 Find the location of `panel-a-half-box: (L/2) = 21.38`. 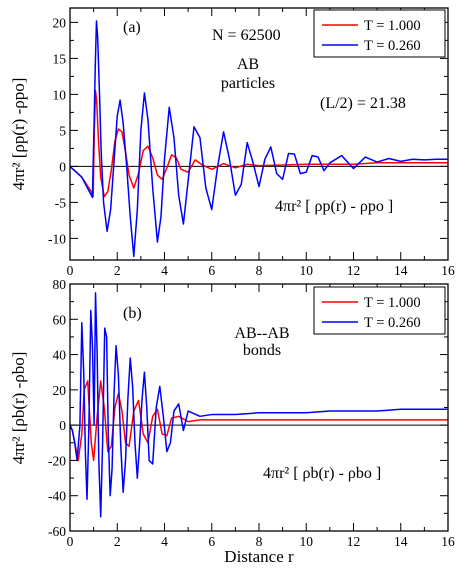

panel-a-half-box: (L/2) = 21.38 is located at coordinates (363, 103).